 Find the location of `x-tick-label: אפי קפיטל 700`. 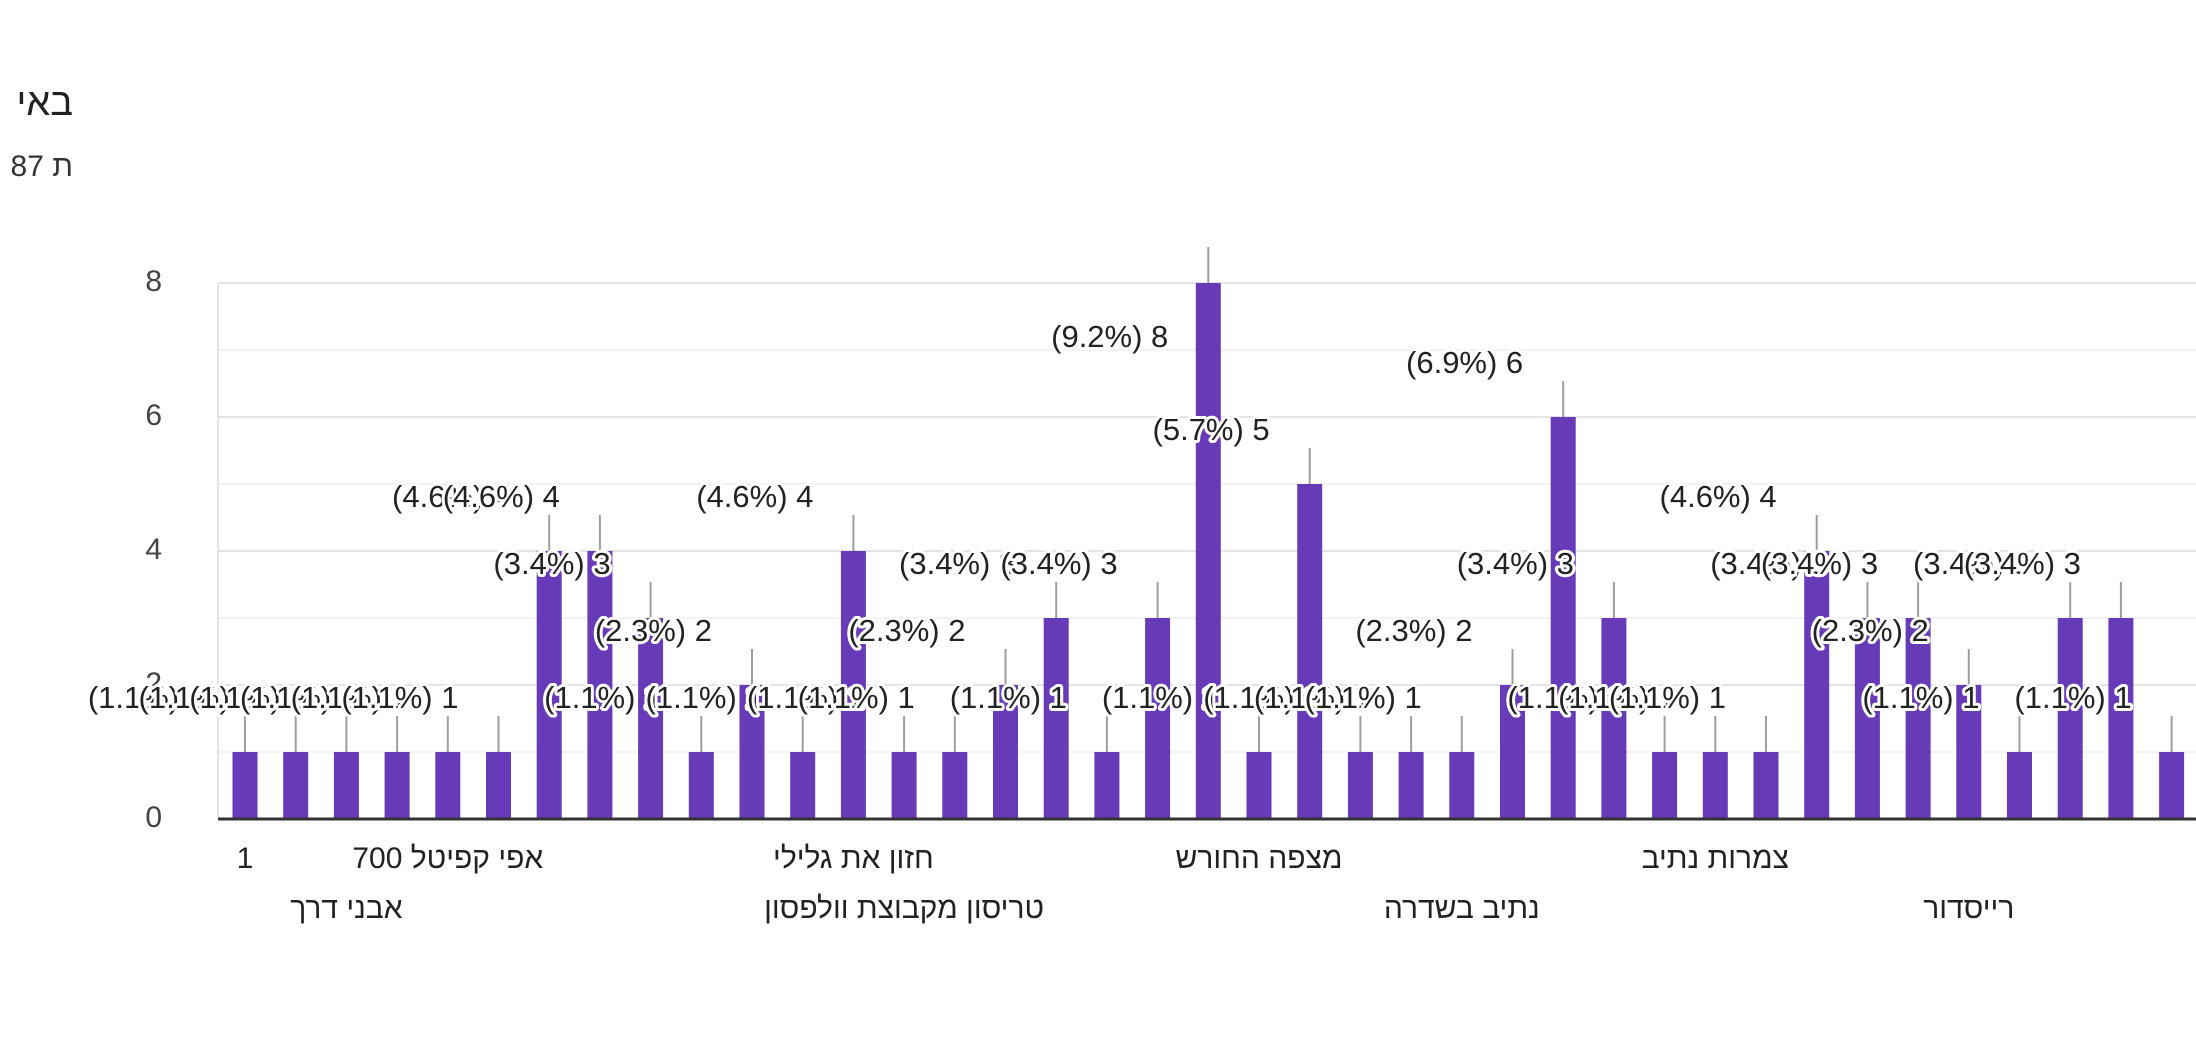

x-tick-label: אפי קפיטל 700 is located at coordinates (447, 858).